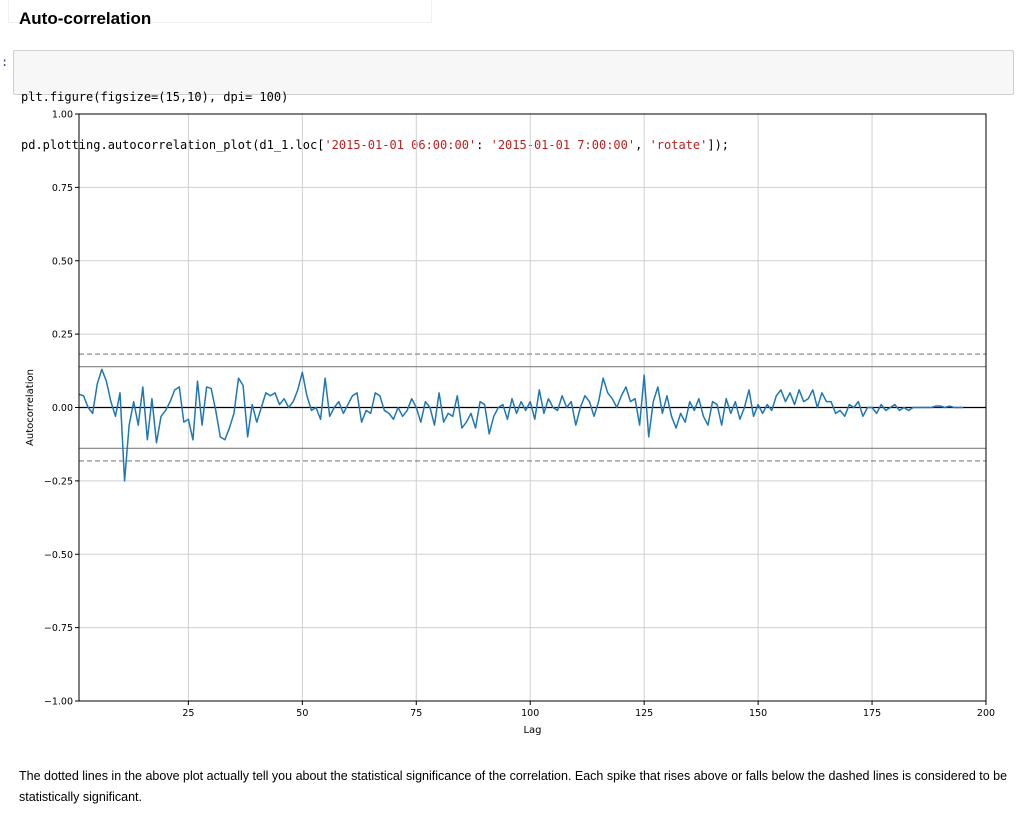 This screenshot has width=1018, height=824. Describe the element at coordinates (85, 18) in the screenshot. I see `section-heading: Auto-correlation` at that location.